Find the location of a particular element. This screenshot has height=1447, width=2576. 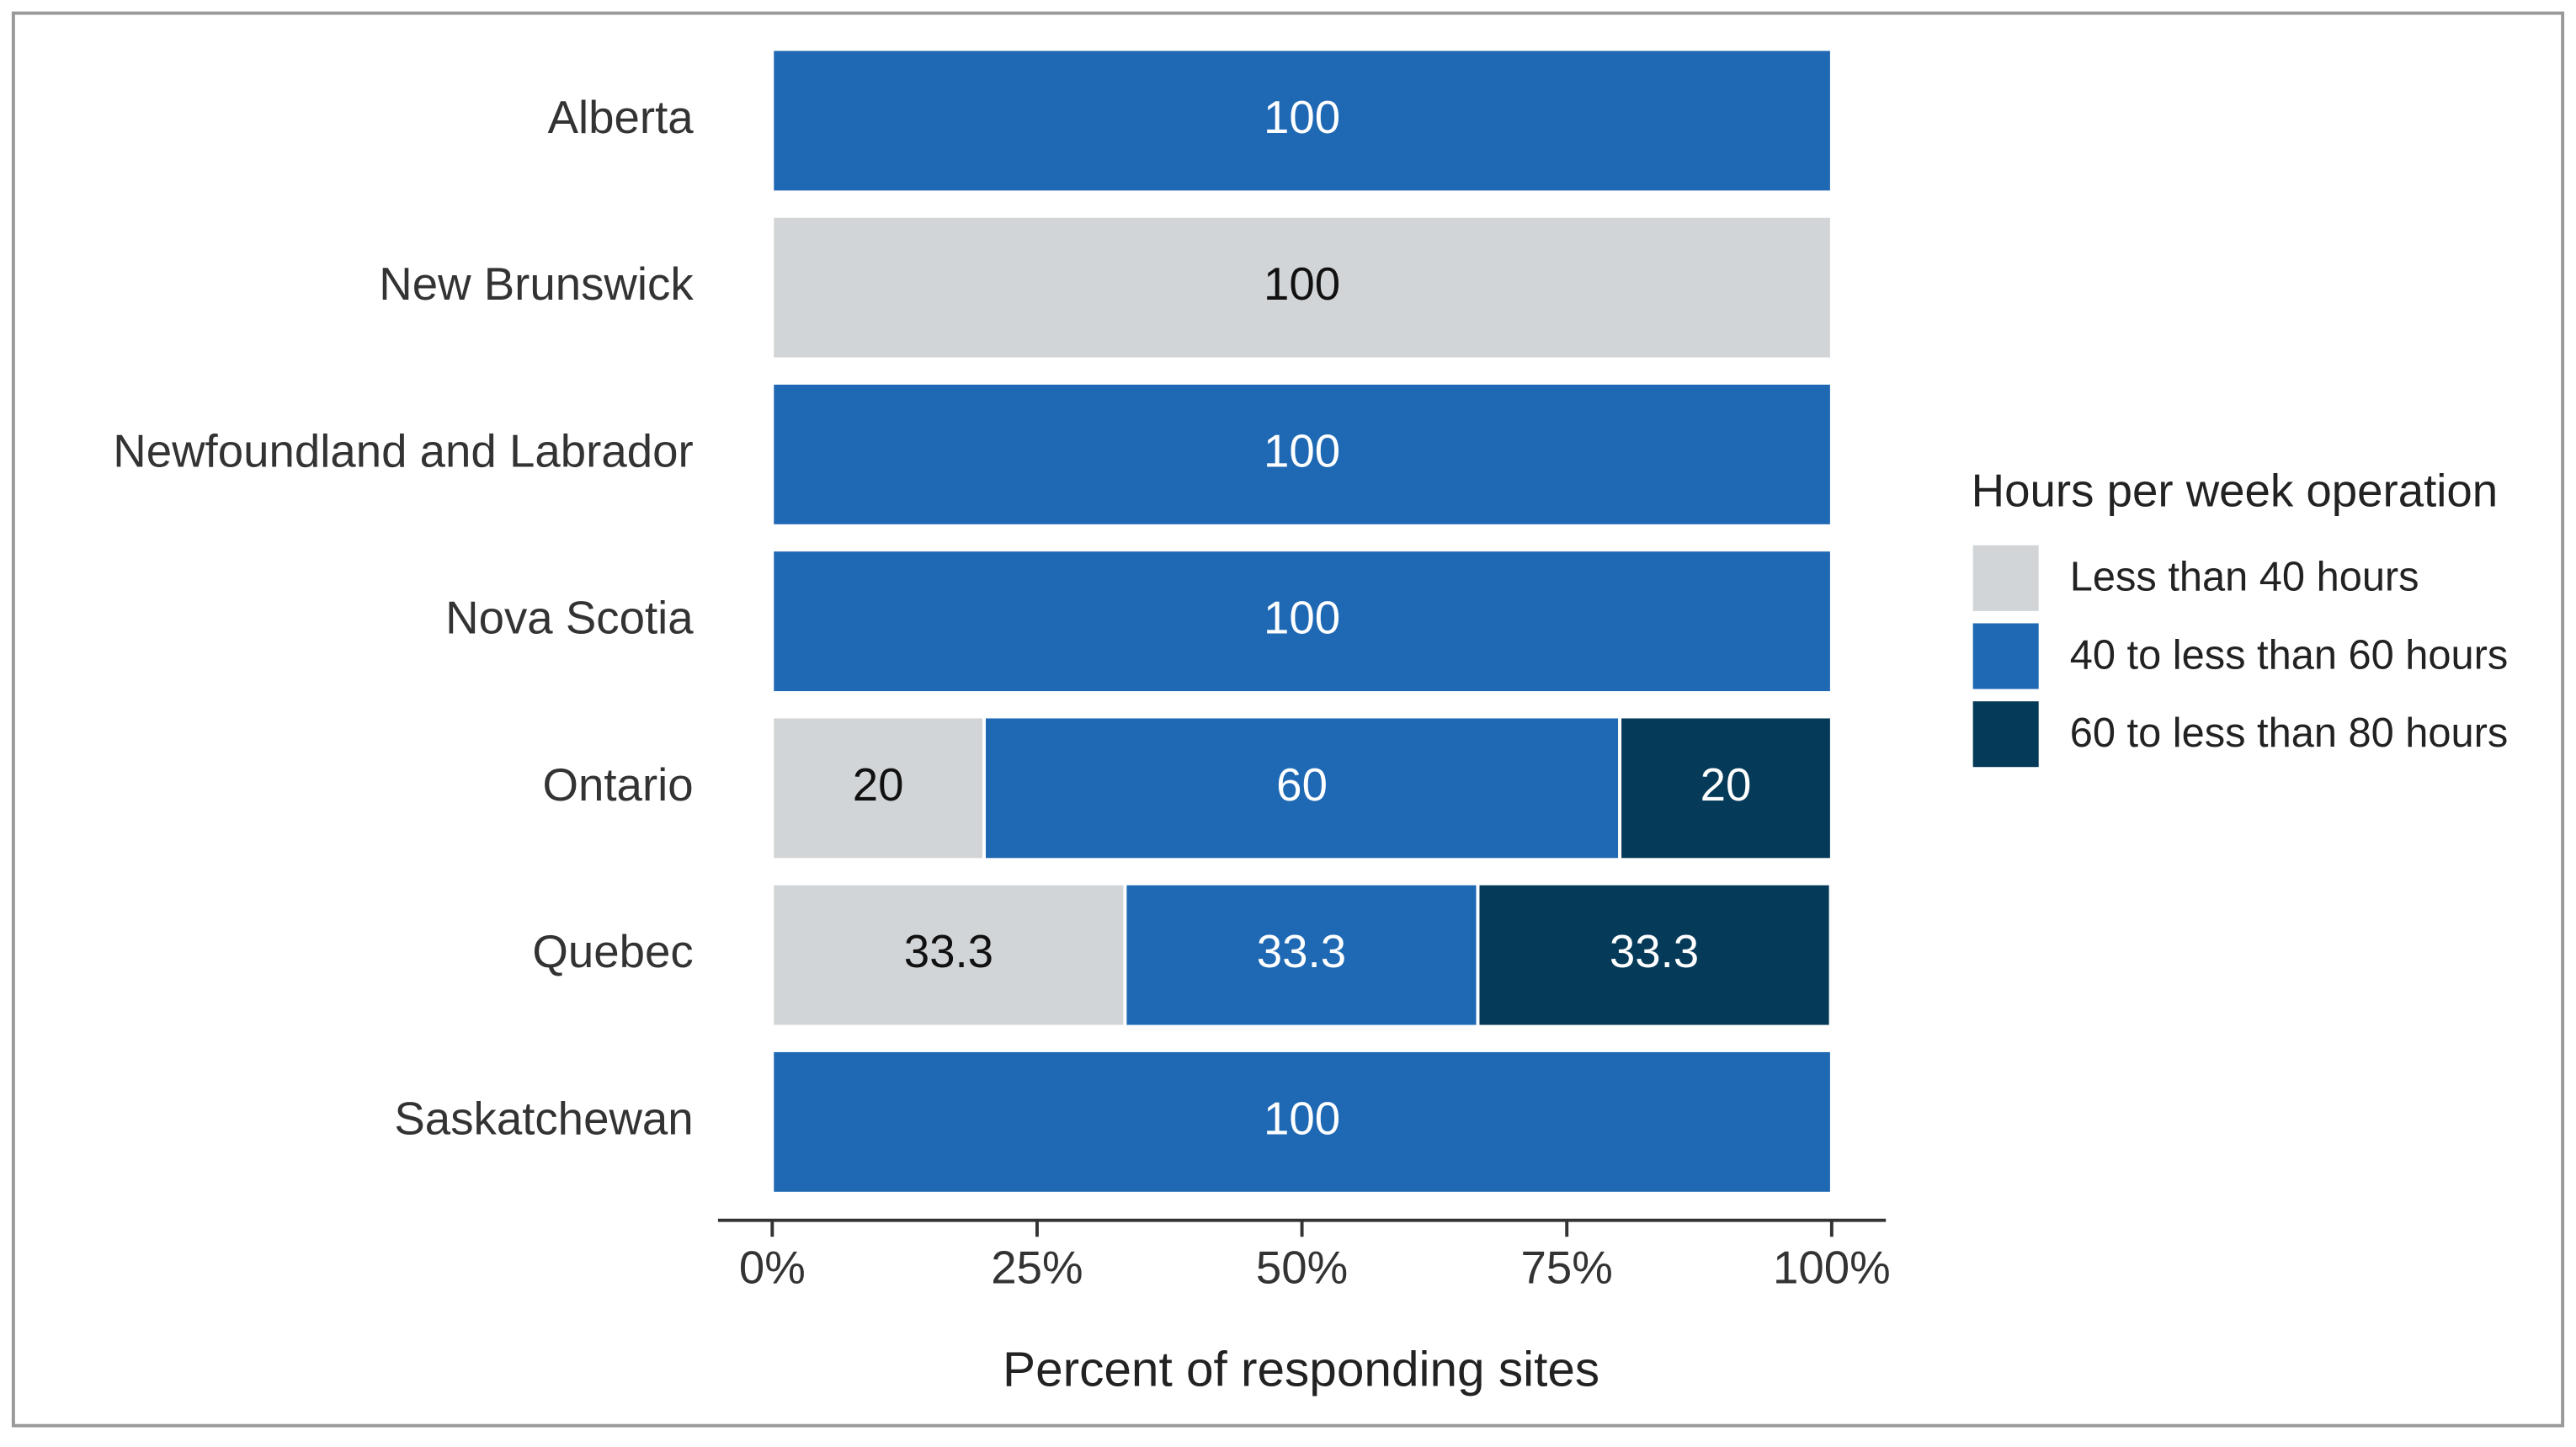

y-tick-label: Quebec is located at coordinates (612, 951).